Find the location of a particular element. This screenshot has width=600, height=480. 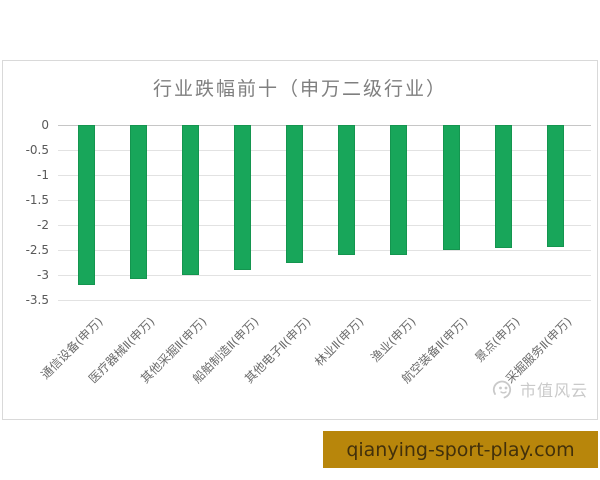

ad-banner-text: qianying-sport-play.com is located at coordinates (460, 449).